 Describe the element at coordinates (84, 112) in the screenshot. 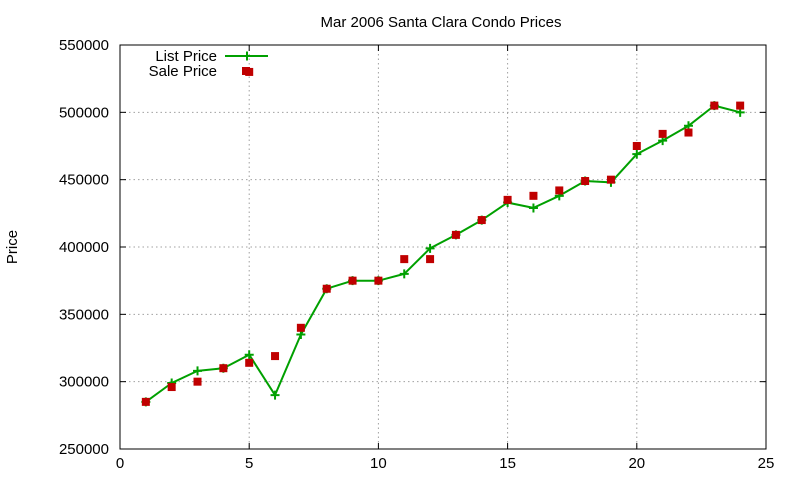

I see `y-tick-label: 500000` at that location.